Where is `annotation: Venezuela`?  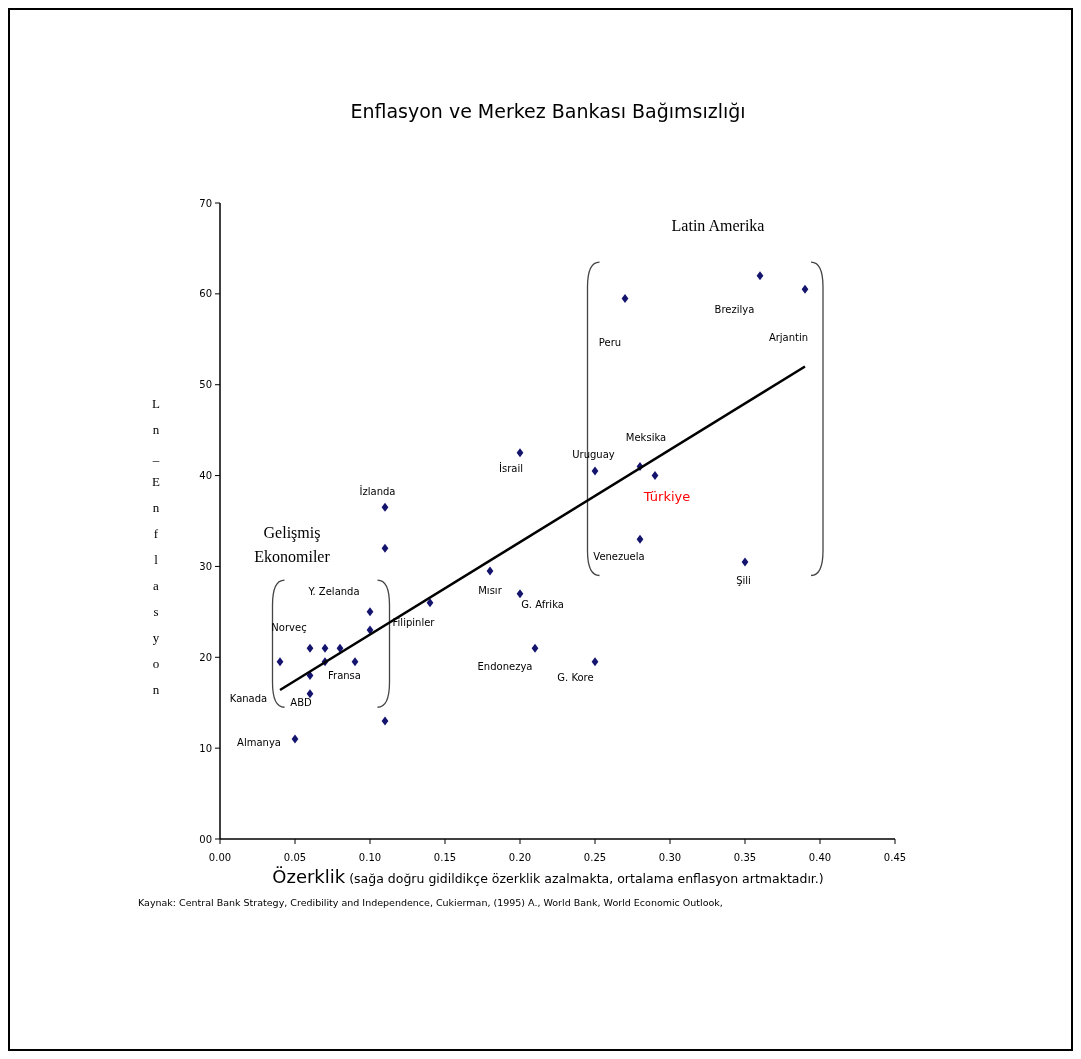
annotation: Venezuela is located at coordinates (619, 556).